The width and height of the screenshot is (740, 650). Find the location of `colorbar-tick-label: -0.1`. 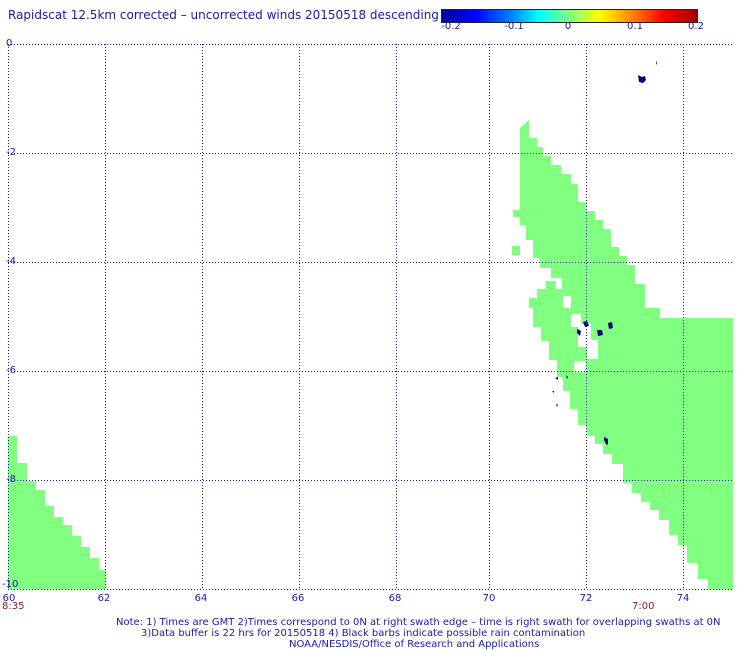

colorbar-tick-label: -0.1 is located at coordinates (514, 26).